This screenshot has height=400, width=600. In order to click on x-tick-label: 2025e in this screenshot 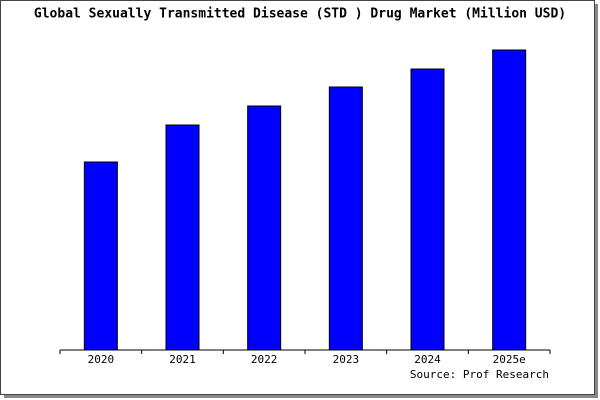, I will do `click(509, 359)`.